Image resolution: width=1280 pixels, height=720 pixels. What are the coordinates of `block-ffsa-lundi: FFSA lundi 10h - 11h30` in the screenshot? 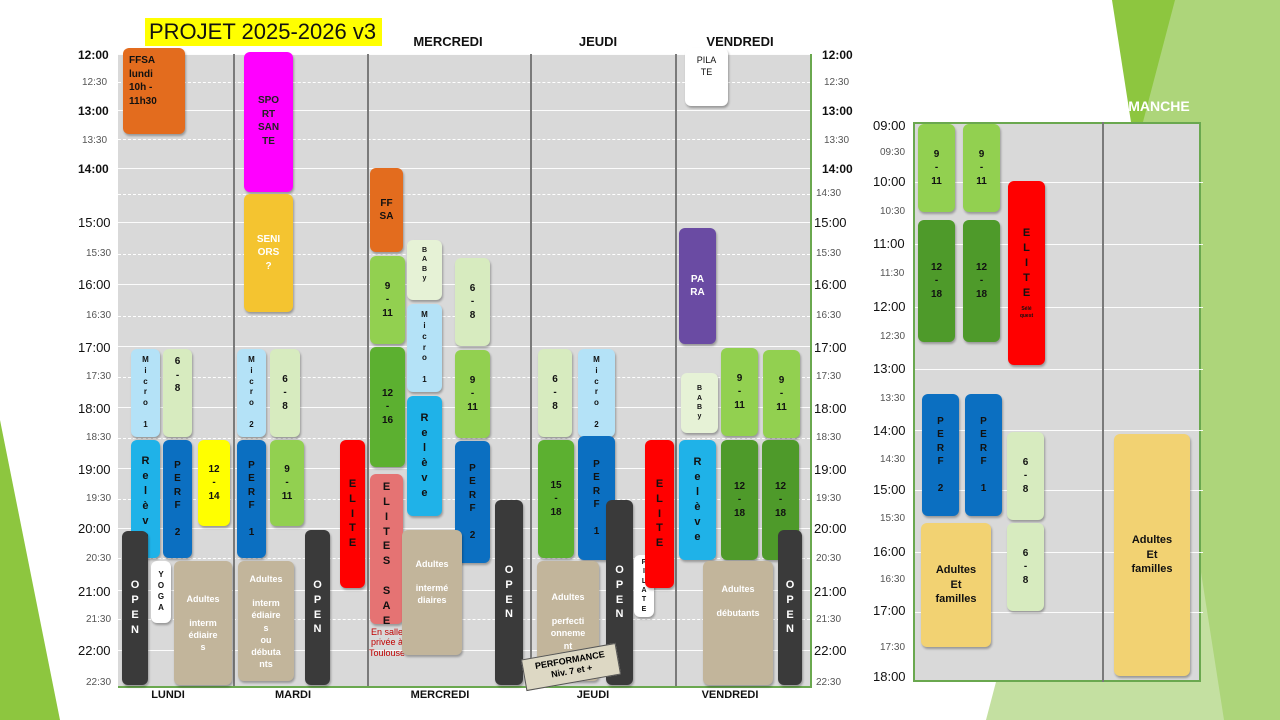 It's located at (154, 91).